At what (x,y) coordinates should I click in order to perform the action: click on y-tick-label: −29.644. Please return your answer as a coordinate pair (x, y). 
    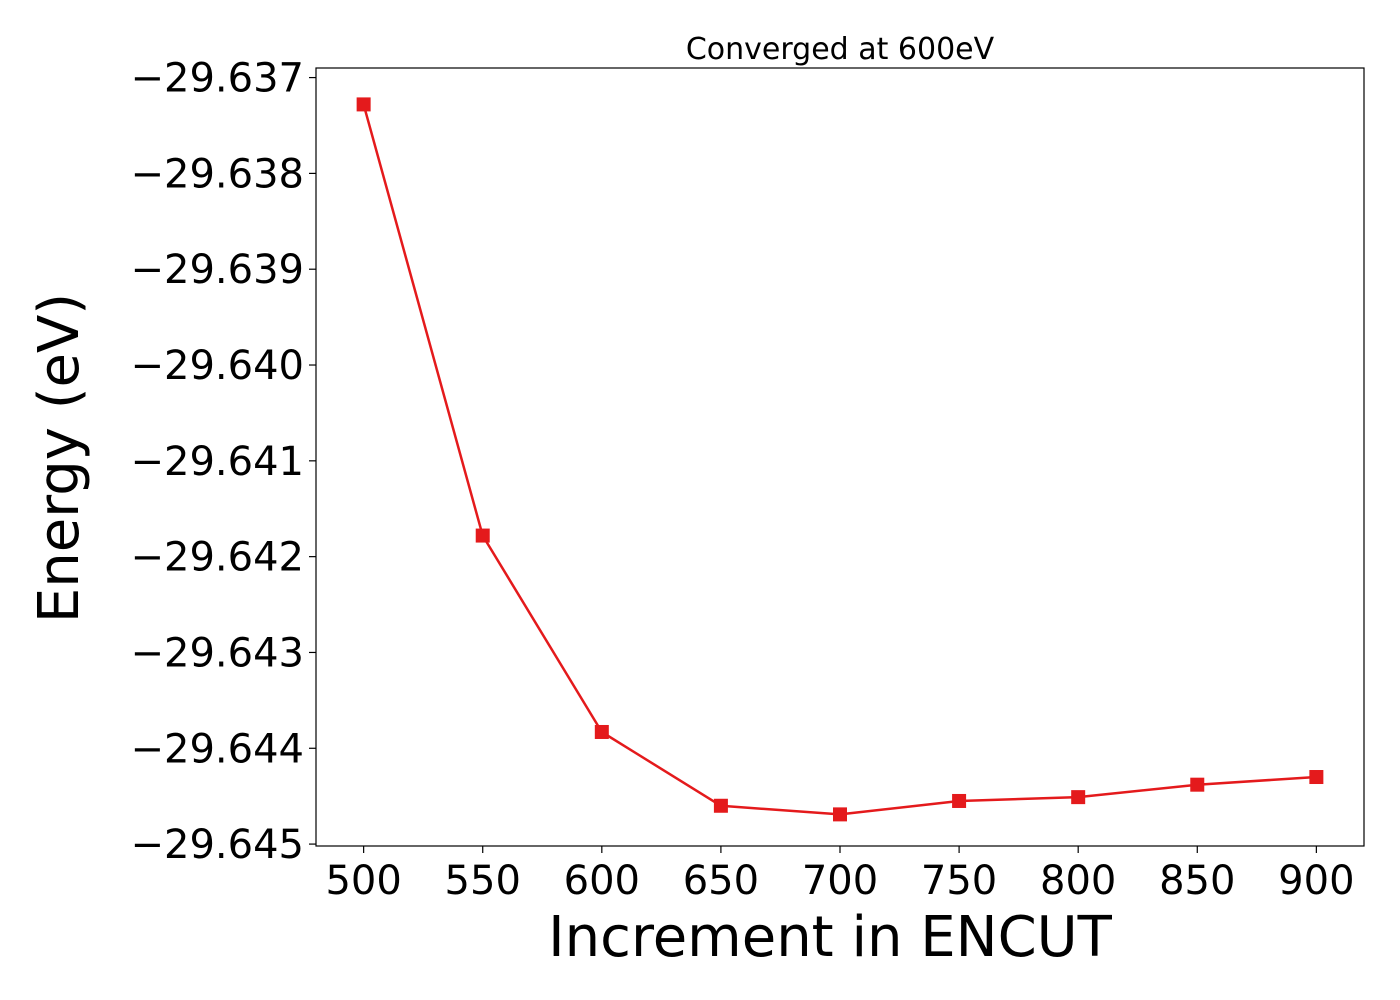
    Looking at the image, I should click on (217, 749).